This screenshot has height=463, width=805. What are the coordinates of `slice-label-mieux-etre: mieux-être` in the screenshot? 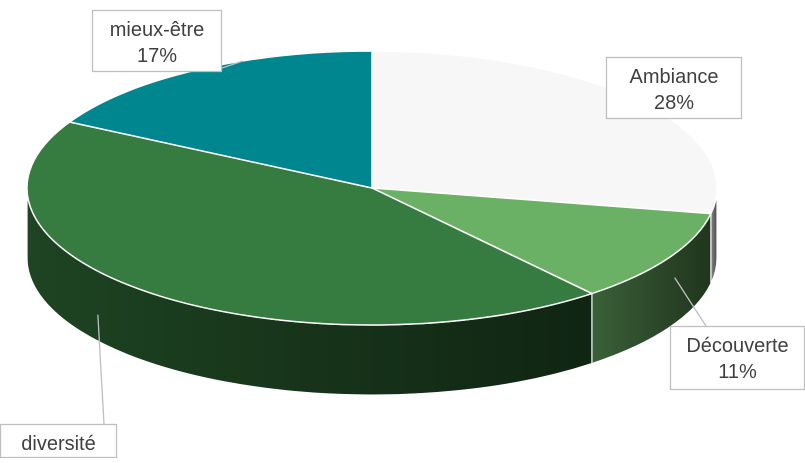 It's located at (157, 30).